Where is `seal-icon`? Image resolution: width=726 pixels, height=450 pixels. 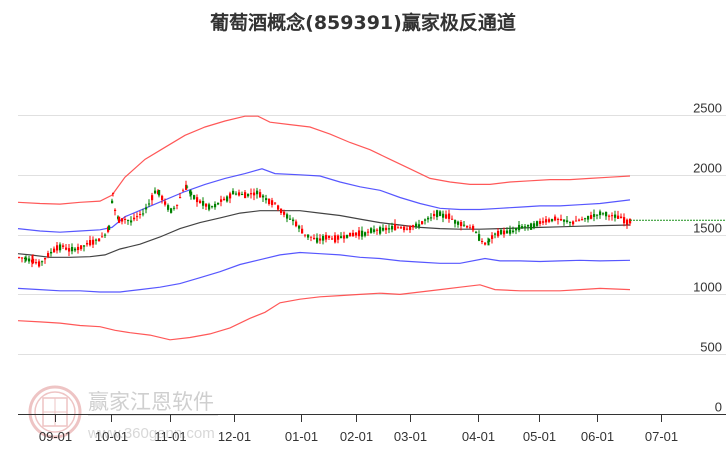
seal-icon is located at coordinates (55, 412).